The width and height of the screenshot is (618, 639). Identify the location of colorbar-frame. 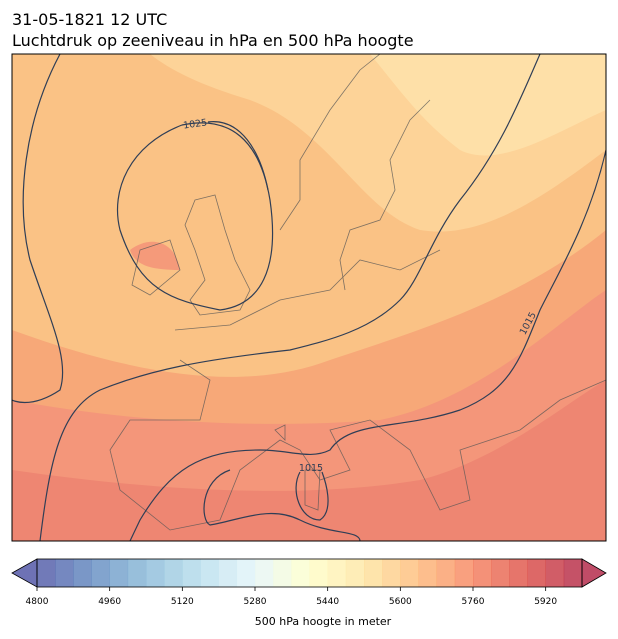
(309, 573).